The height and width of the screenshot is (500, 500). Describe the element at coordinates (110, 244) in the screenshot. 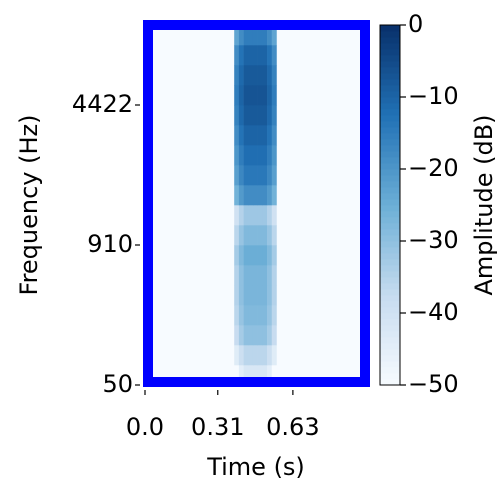

I see `y-tick-label: 910` at that location.